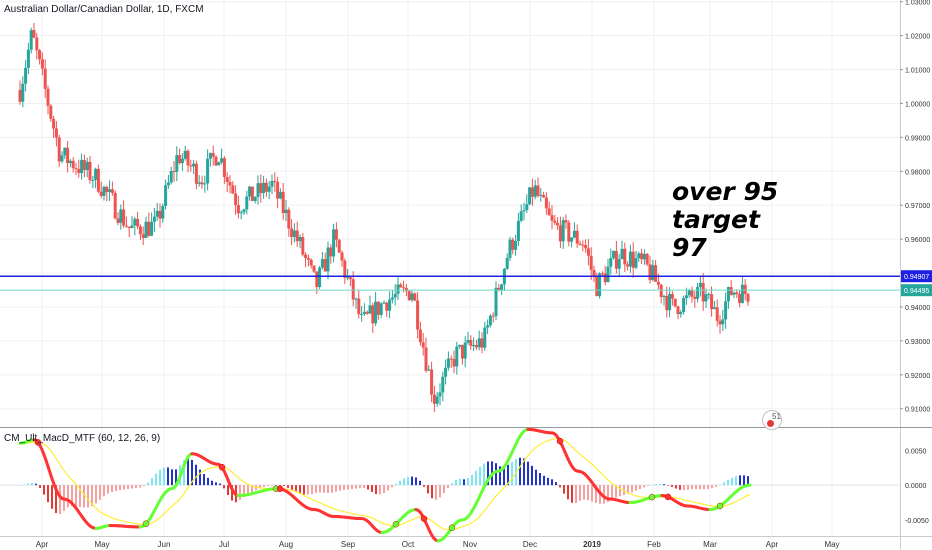  I want to click on price-tick-label: 0.98000, so click(917, 172).